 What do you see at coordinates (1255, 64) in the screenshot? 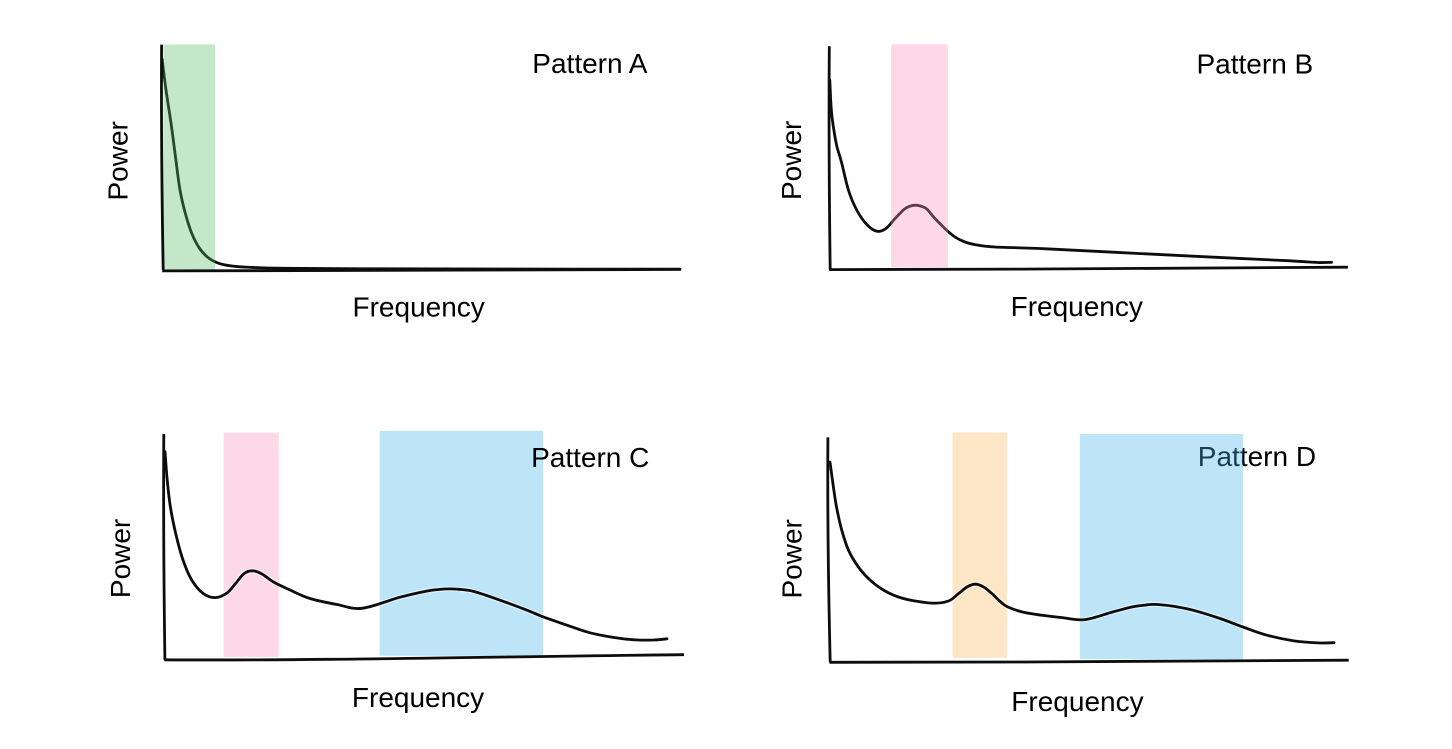
I see `svg-text: Pattern B` at bounding box center [1255, 64].